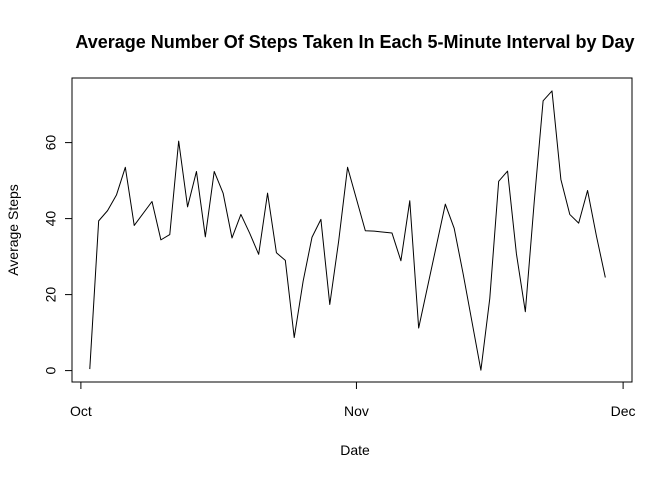  Describe the element at coordinates (51, 295) in the screenshot. I see `y-tick-label: 20` at that location.